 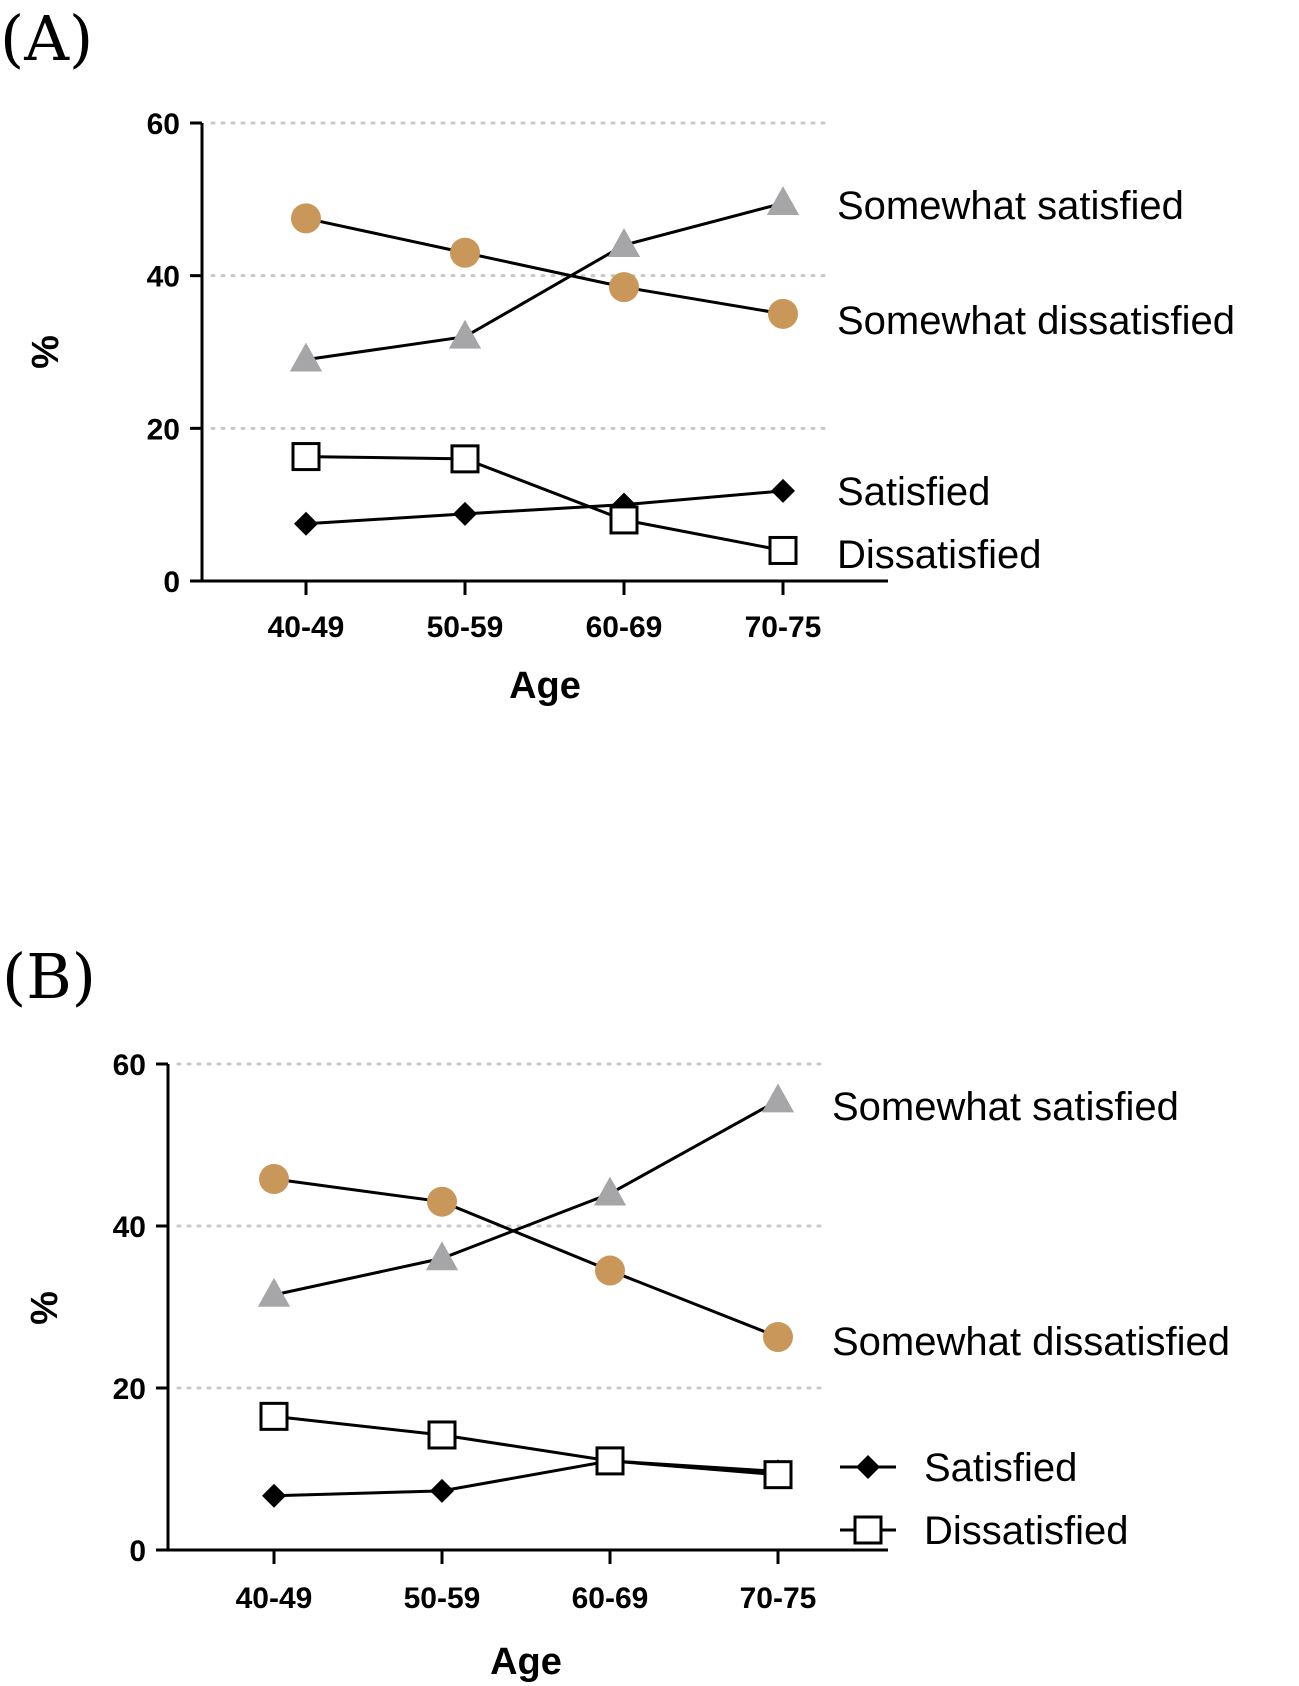 I want to click on chart-a-line-dissatisfied, so click(x=544, y=503).